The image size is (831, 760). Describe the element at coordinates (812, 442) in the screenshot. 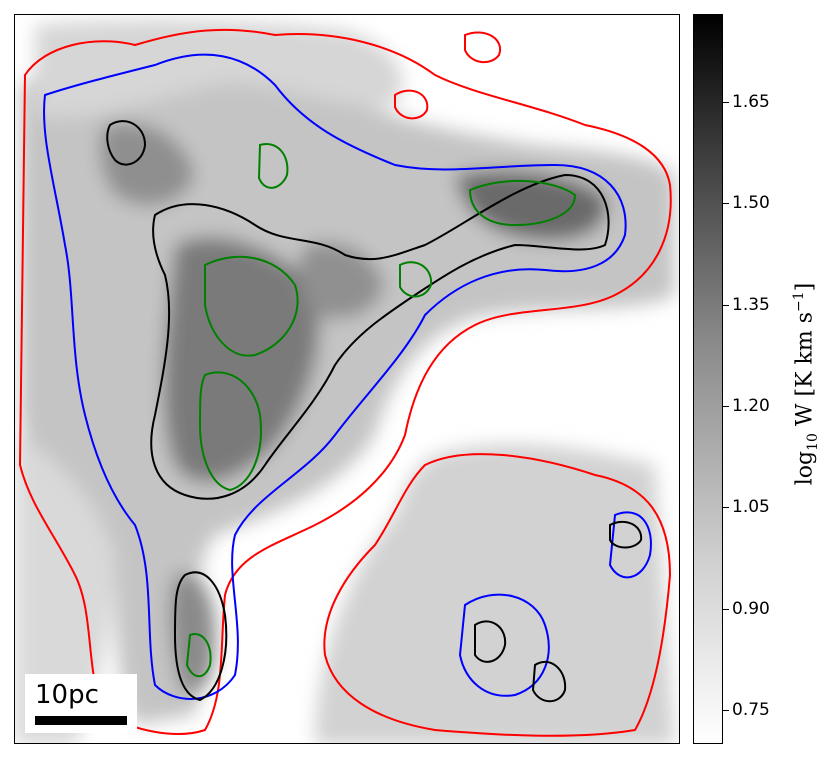

I see `colorbar-title-sub: 10` at that location.